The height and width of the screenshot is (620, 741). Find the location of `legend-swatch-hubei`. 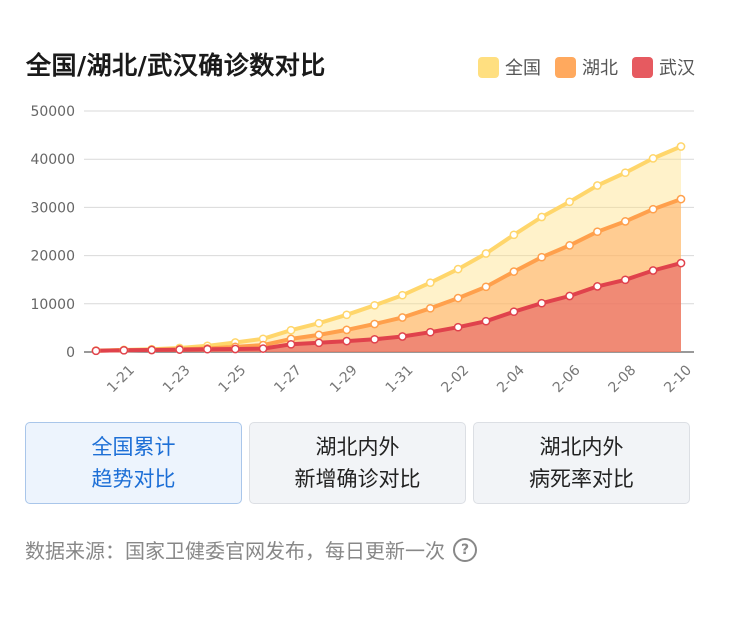

legend-swatch-hubei is located at coordinates (565, 67).